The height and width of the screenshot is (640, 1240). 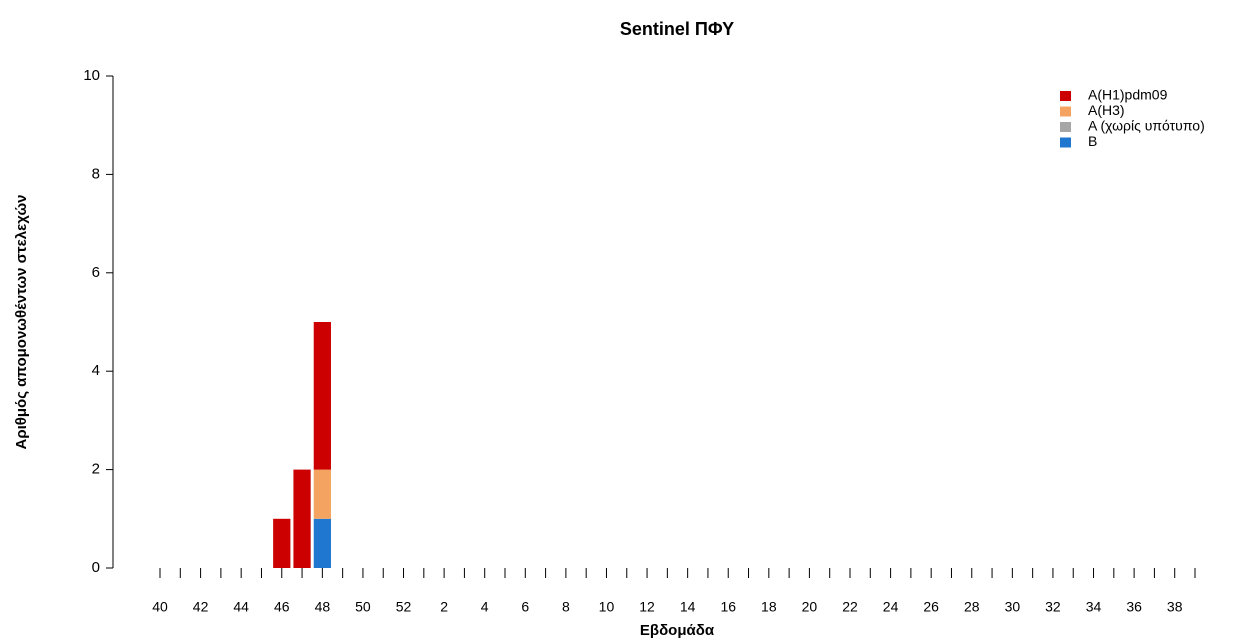 I want to click on y-tick-label: 4, so click(x=96, y=370).